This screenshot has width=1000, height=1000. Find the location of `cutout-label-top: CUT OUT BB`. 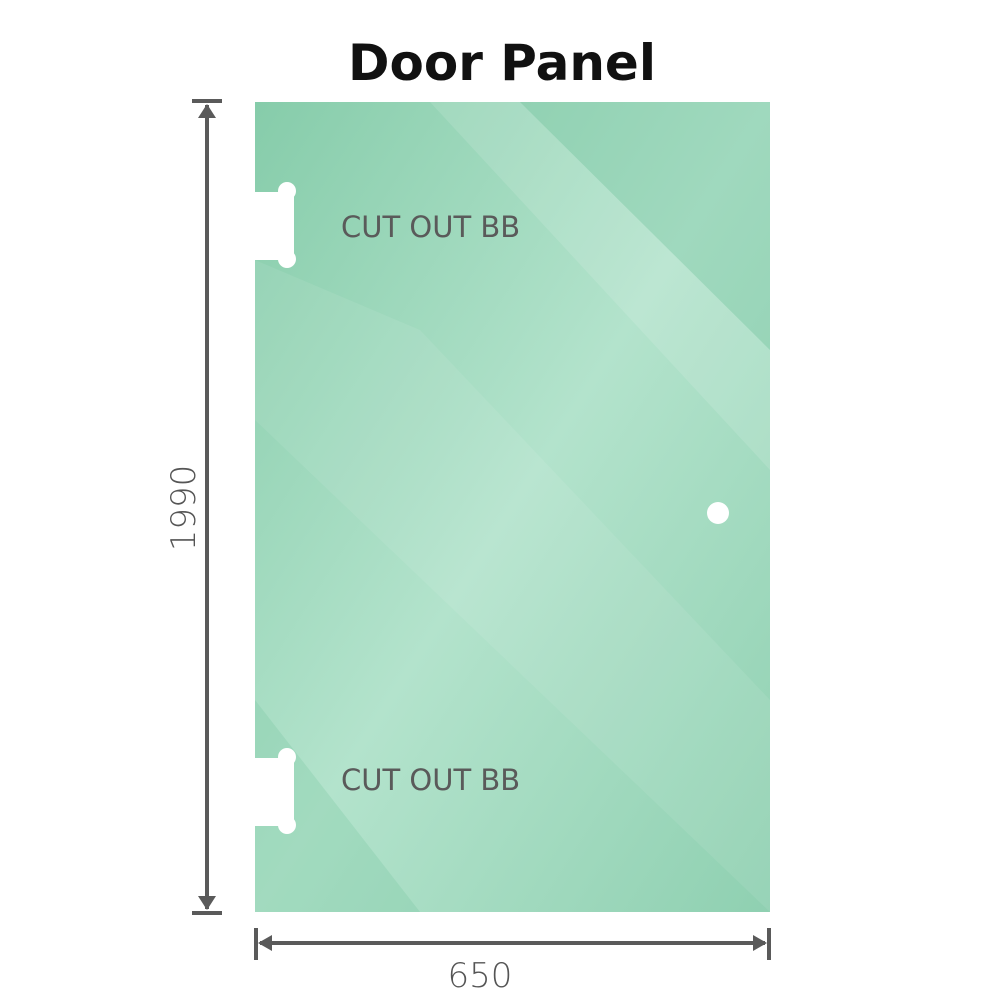

cutout-label-top: CUT OUT BB is located at coordinates (430, 227).